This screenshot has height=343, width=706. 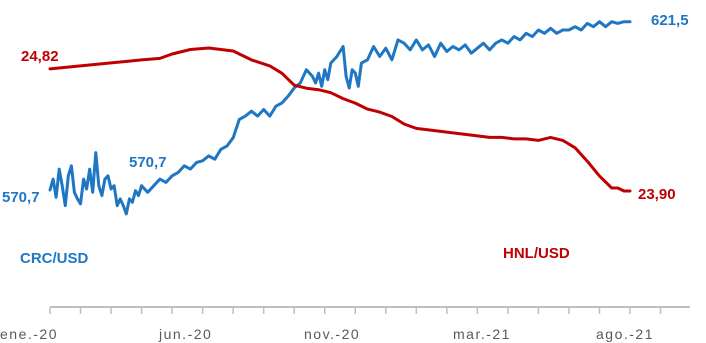 I want to click on x-tick-label-ago-21: ago.-21, so click(x=625, y=334).